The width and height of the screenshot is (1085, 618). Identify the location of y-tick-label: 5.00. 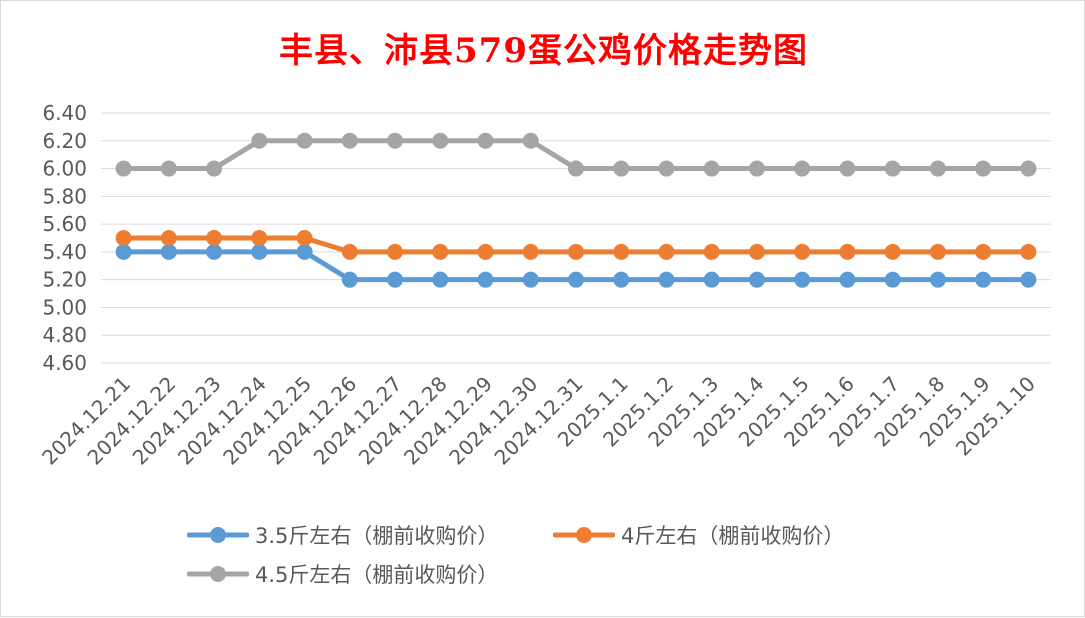
(64, 307).